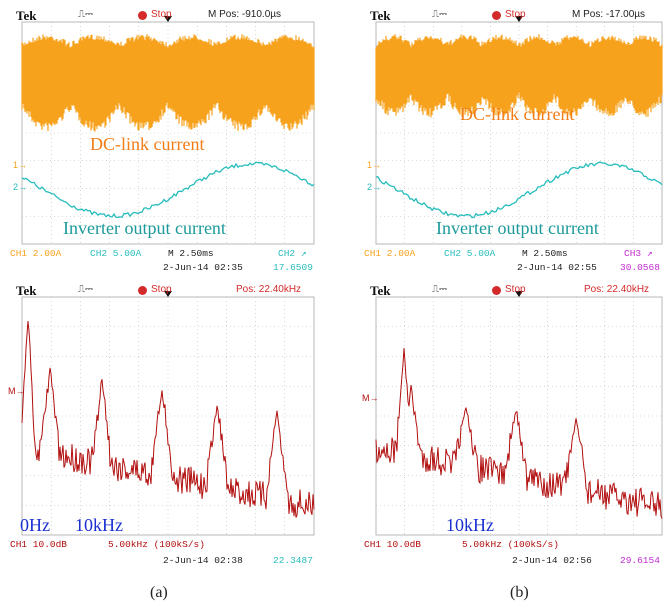 Image resolution: width=668 pixels, height=606 pixels. I want to click on frequency-readout: 30.0568, so click(640, 267).